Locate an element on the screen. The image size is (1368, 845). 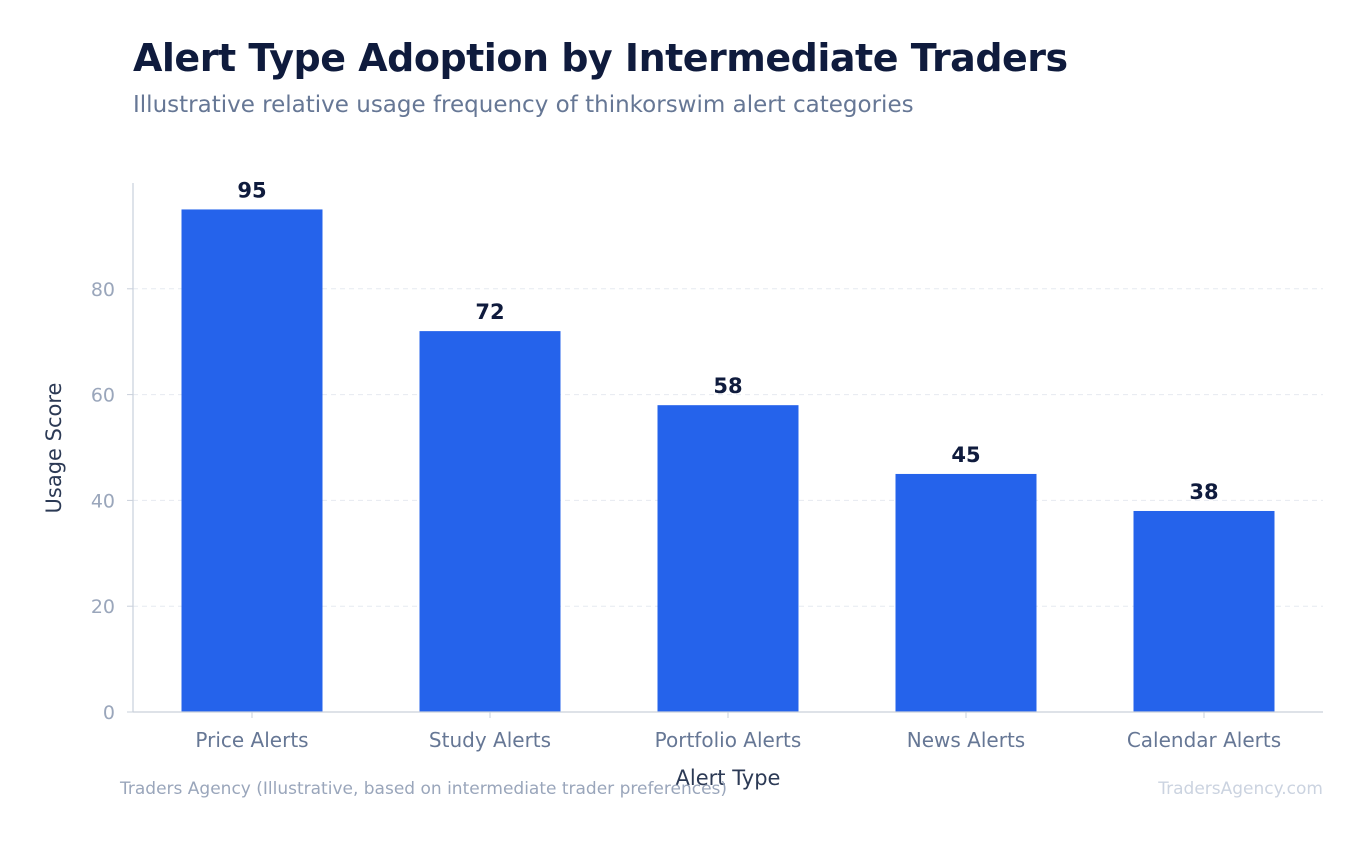
y-axis-title: Usage Score is located at coordinates (54, 448).